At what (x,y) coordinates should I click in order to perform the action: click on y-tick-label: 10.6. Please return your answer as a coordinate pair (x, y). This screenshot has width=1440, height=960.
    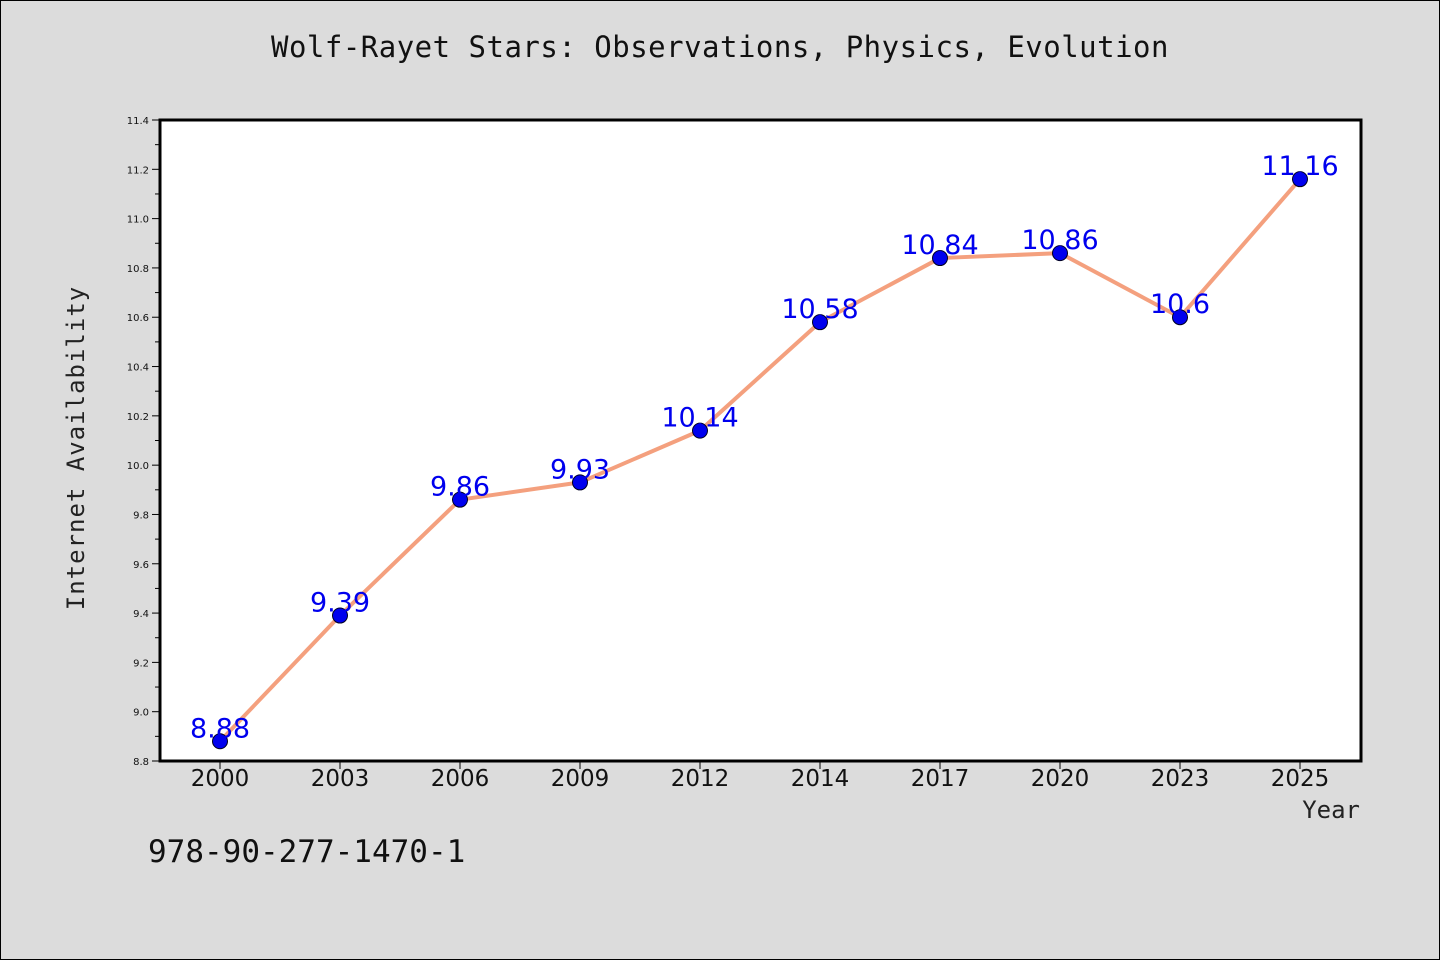
    Looking at the image, I should click on (138, 318).